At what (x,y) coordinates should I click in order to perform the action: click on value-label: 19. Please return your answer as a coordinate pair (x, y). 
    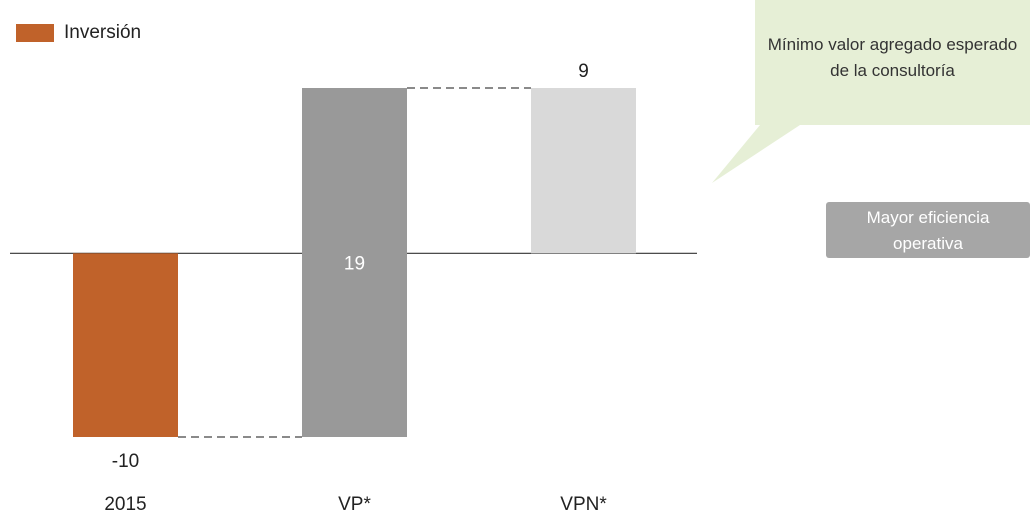
    Looking at the image, I should click on (354, 263).